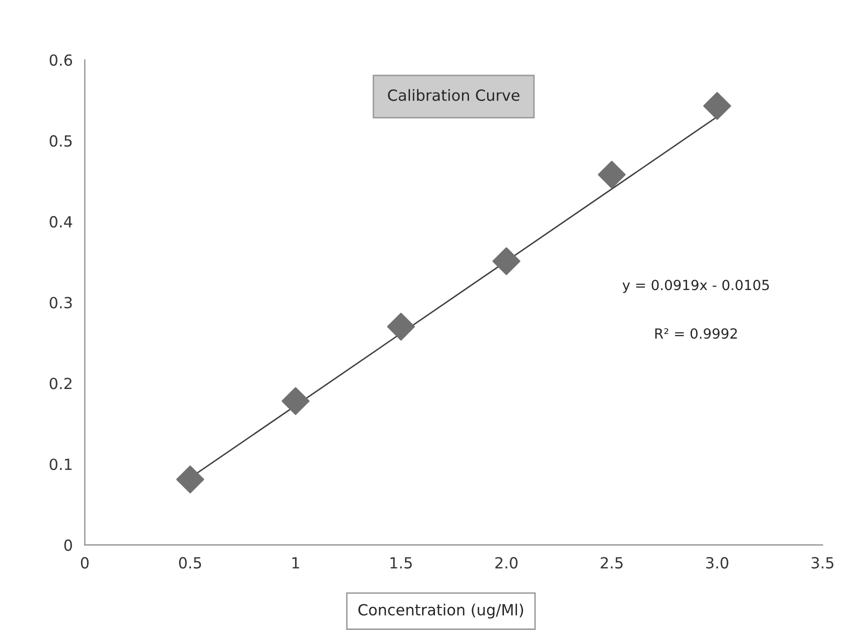 This screenshot has width=848, height=630. Describe the element at coordinates (84, 563) in the screenshot. I see `x-tick-label: 0` at that location.